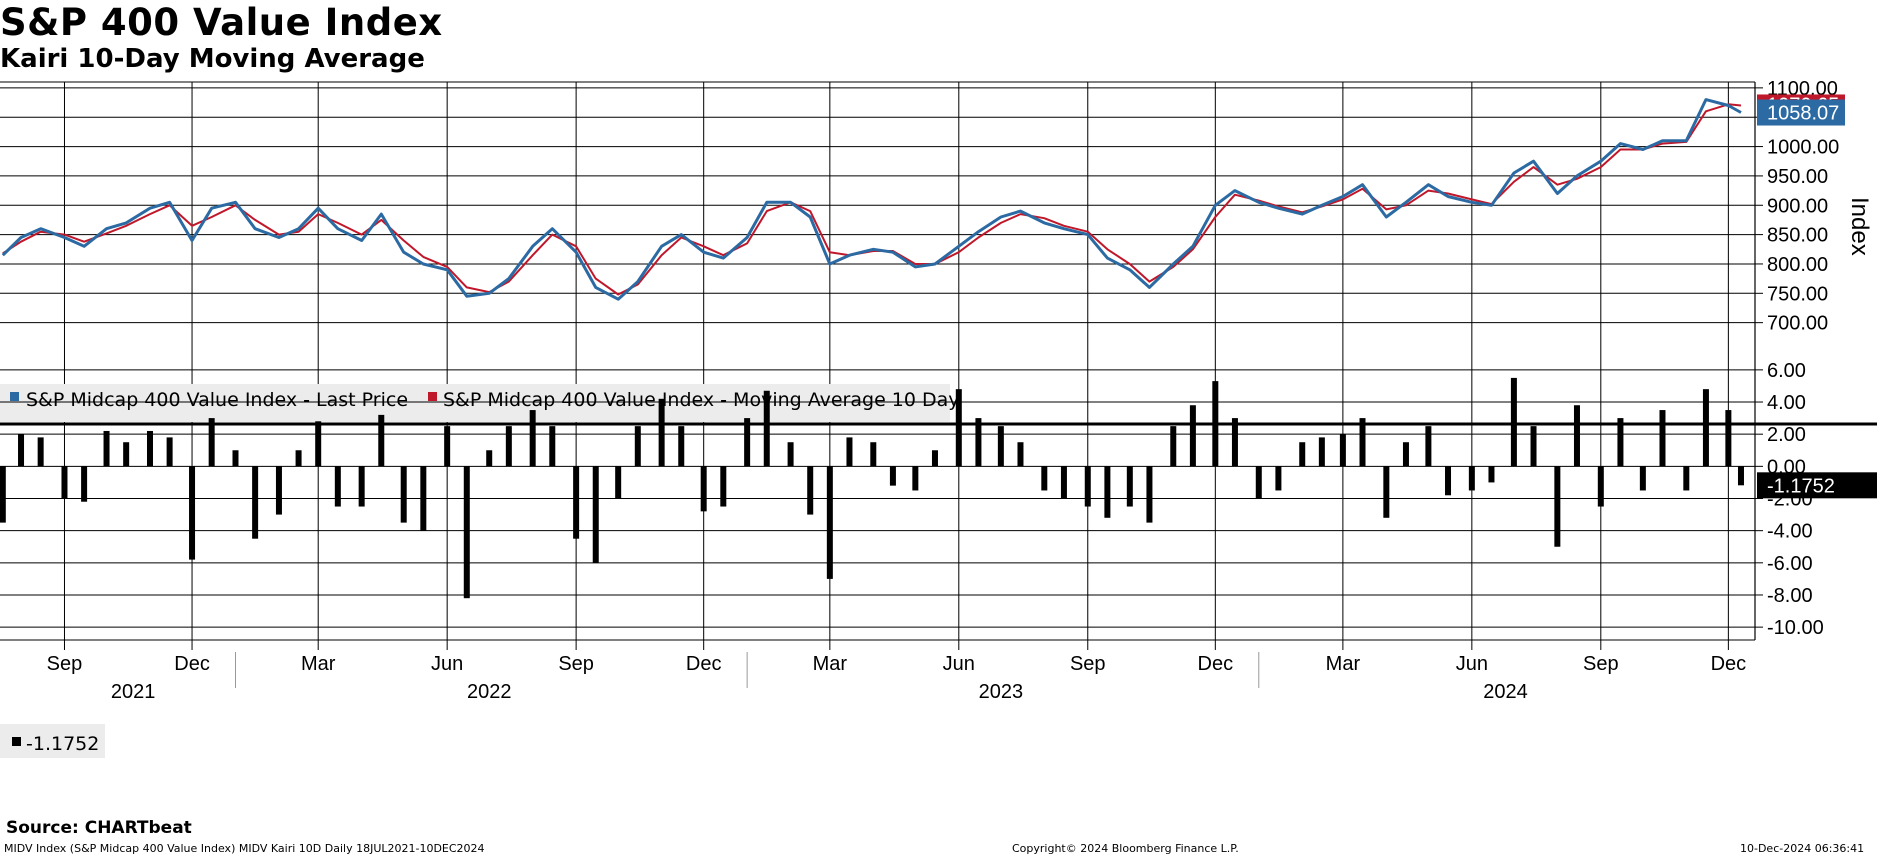 This screenshot has height=859, width=1877. I want to click on kairi-value-label: -1.1752, so click(1801, 486).